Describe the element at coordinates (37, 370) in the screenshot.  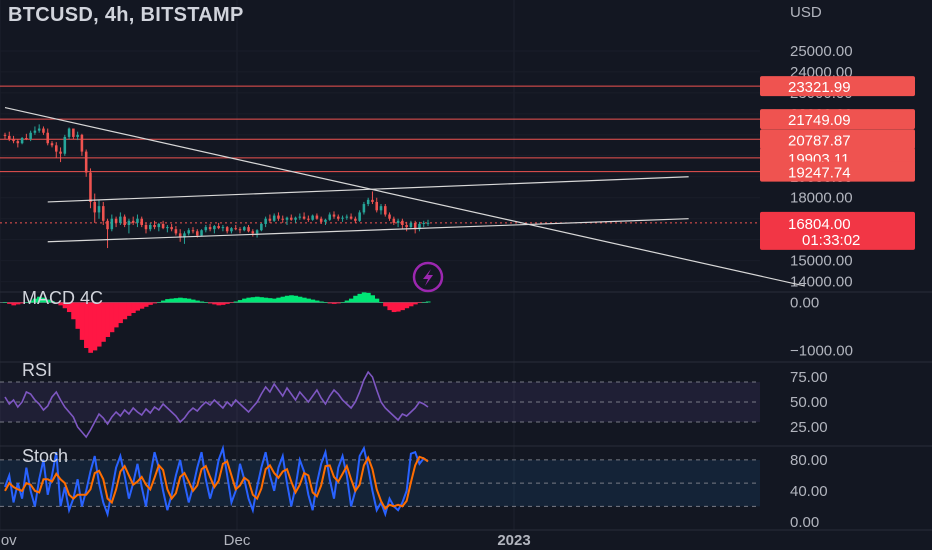
I see `rsi-pane-label: RSI` at that location.